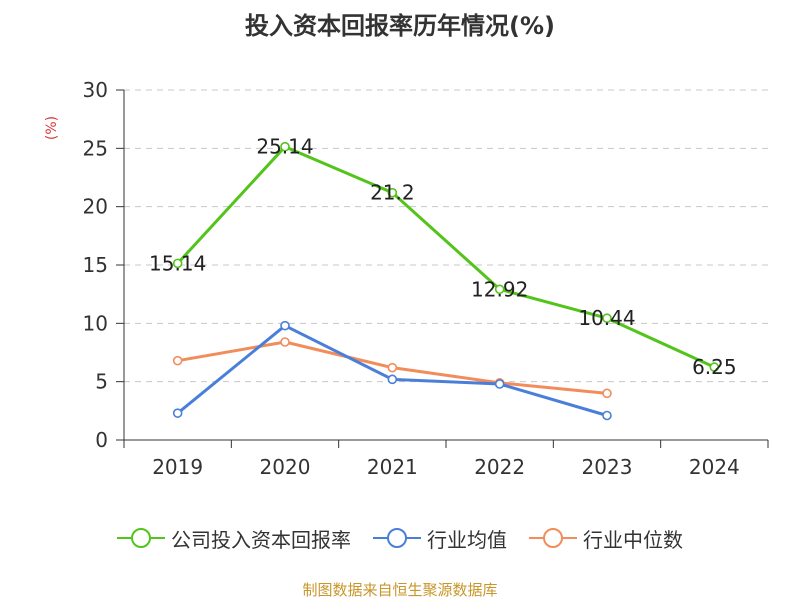  Describe the element at coordinates (95, 148) in the screenshot. I see `y-tick-label: 25` at that location.